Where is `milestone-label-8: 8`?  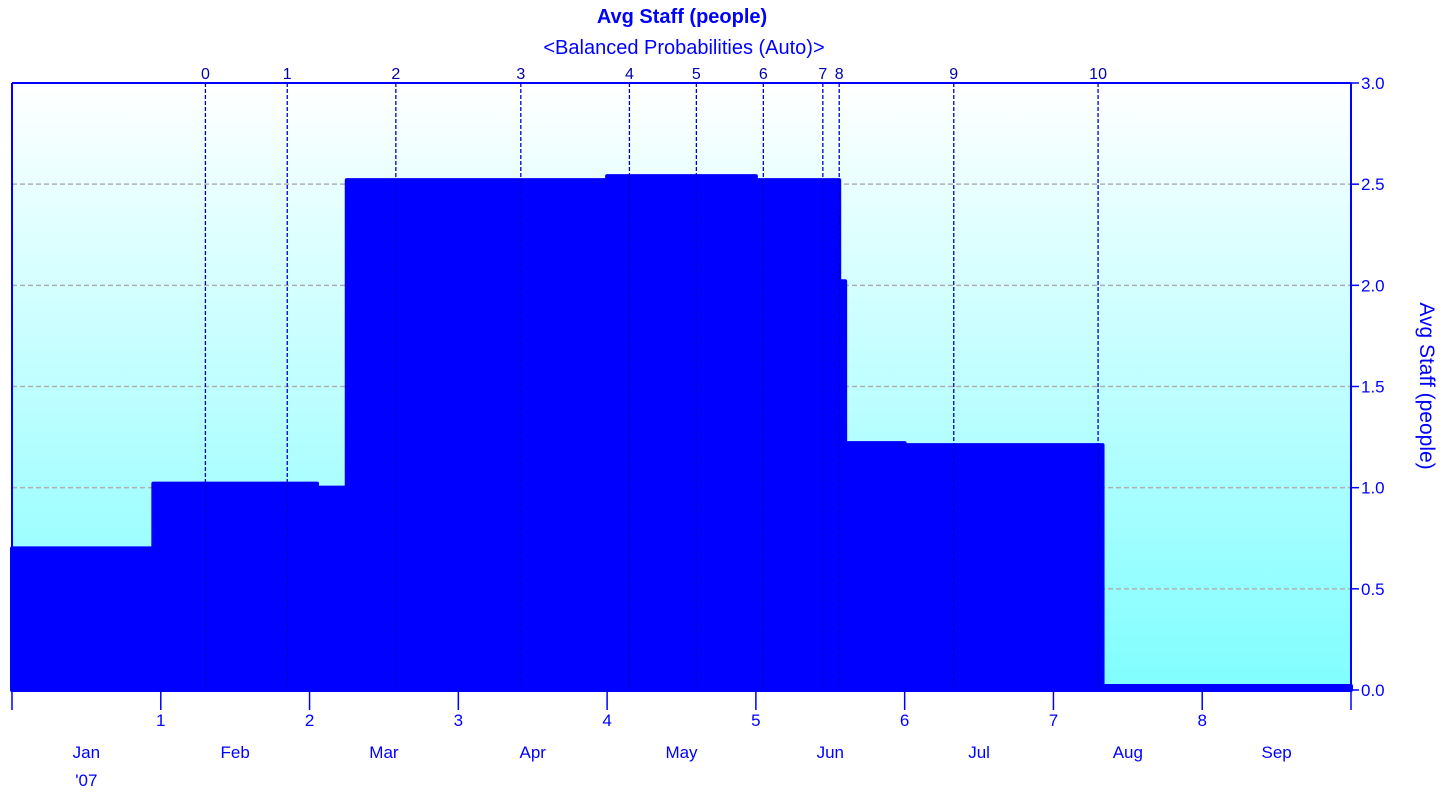 milestone-label-8: 8 is located at coordinates (839, 74).